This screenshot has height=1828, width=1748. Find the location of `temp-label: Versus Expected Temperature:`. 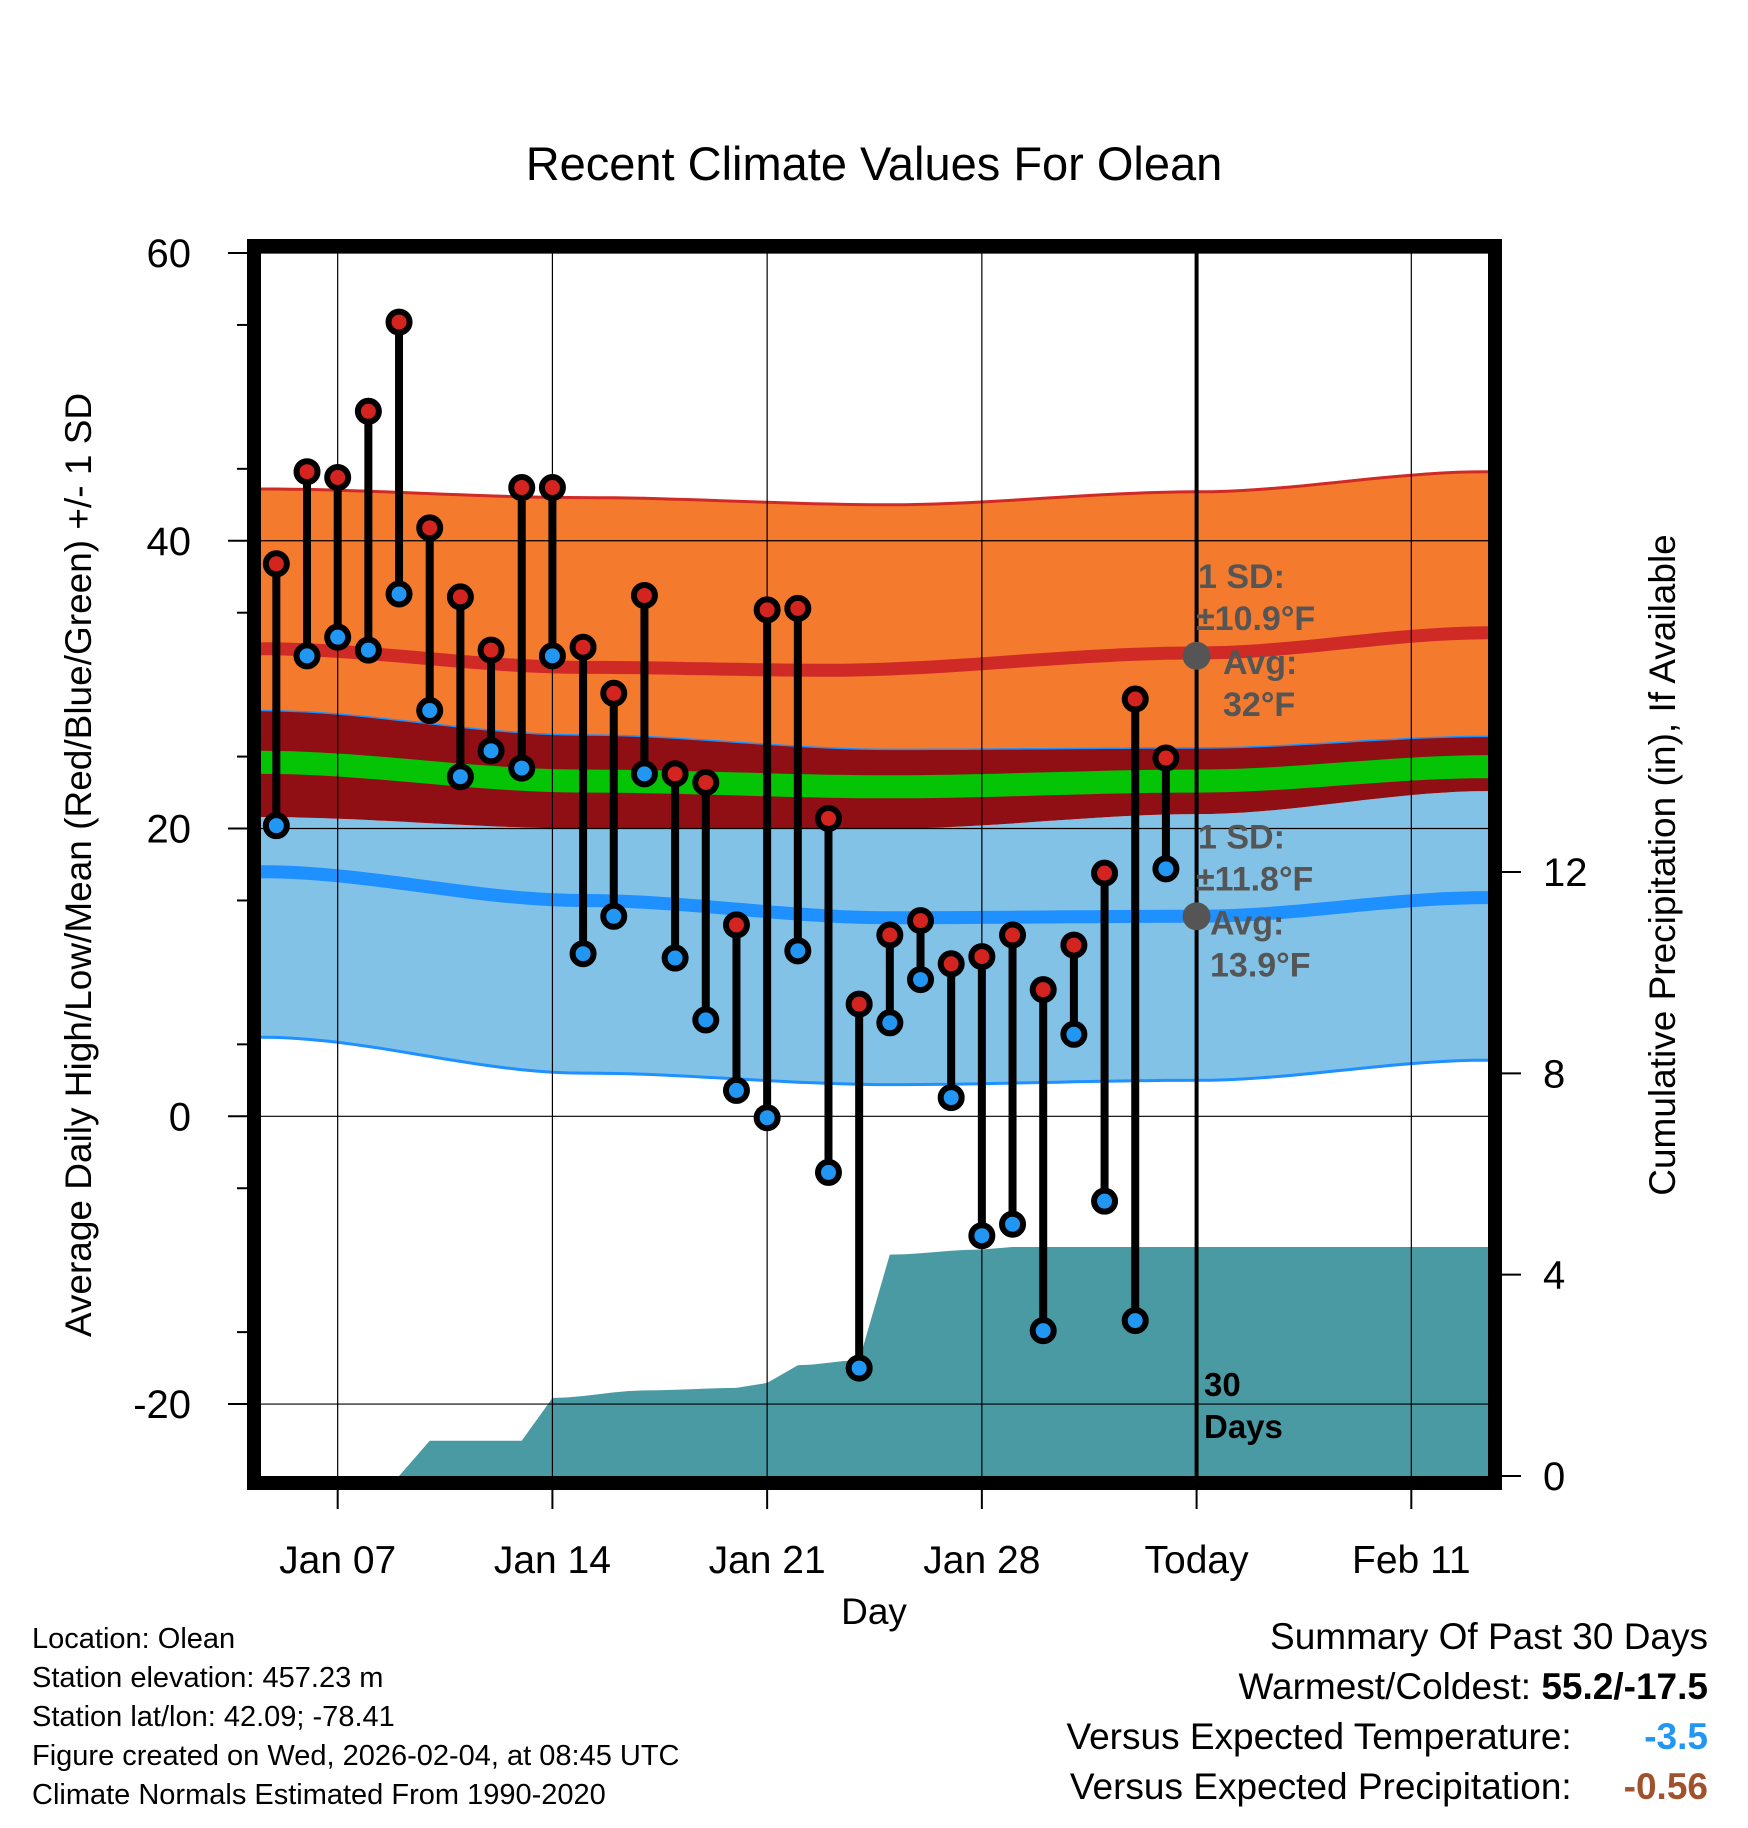

temp-label: Versus Expected Temperature: is located at coordinates (1319, 1736).